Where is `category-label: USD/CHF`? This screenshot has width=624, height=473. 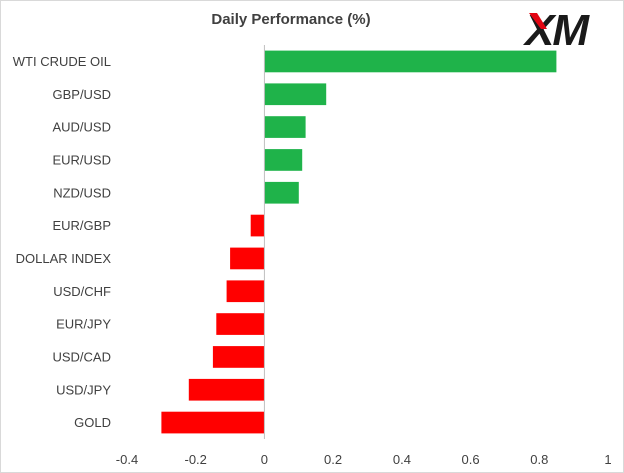
category-label: USD/CHF is located at coordinates (82, 291).